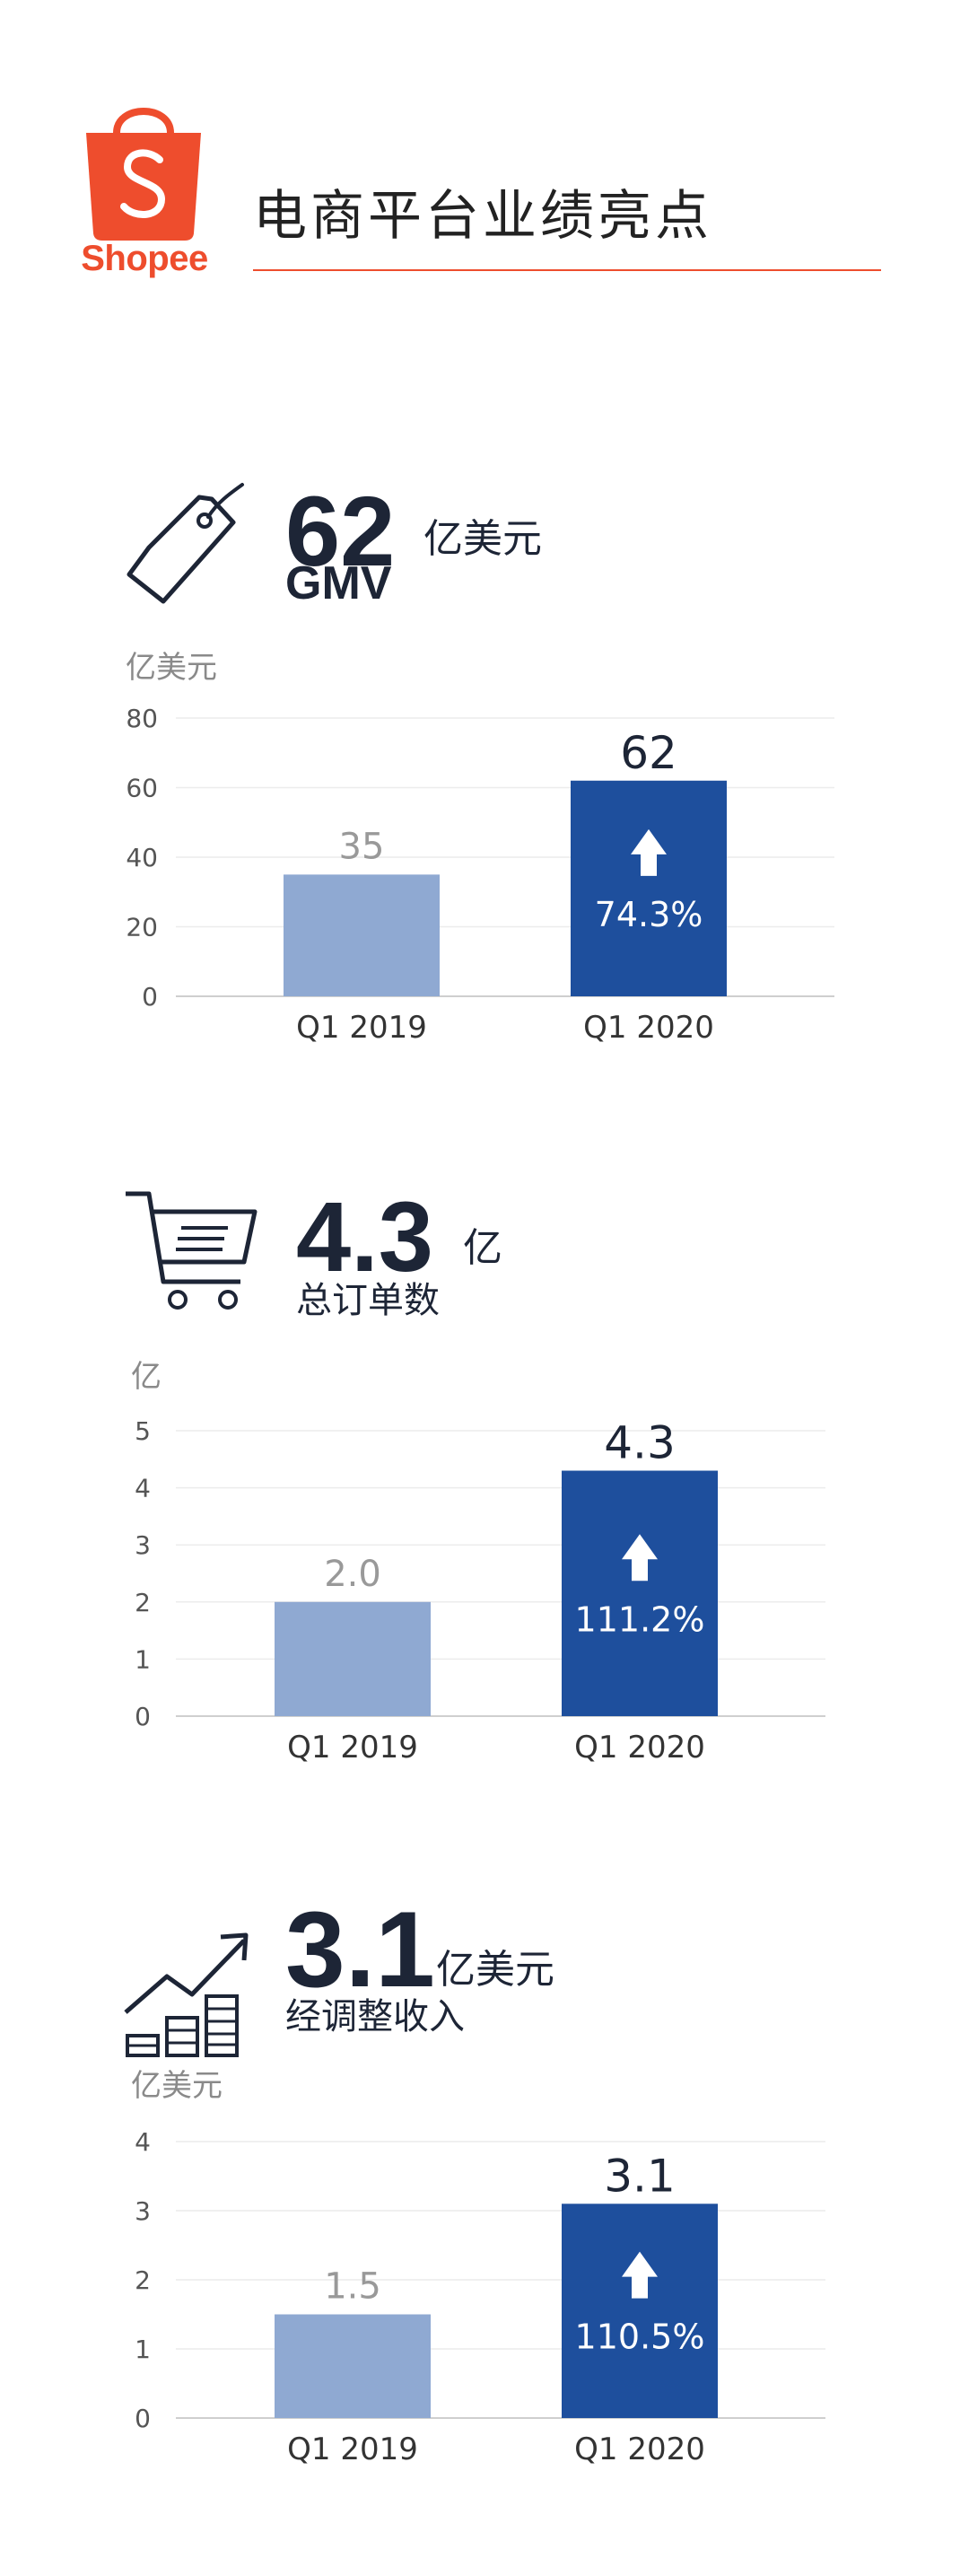 The width and height of the screenshot is (969, 2576). Describe the element at coordinates (648, 753) in the screenshot. I see `bar-value-label: 62` at that location.